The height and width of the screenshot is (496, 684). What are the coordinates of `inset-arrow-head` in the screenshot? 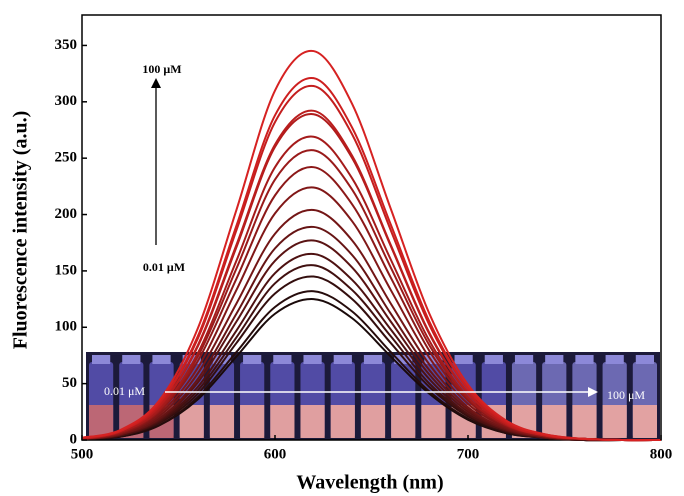 It's located at (593, 392).